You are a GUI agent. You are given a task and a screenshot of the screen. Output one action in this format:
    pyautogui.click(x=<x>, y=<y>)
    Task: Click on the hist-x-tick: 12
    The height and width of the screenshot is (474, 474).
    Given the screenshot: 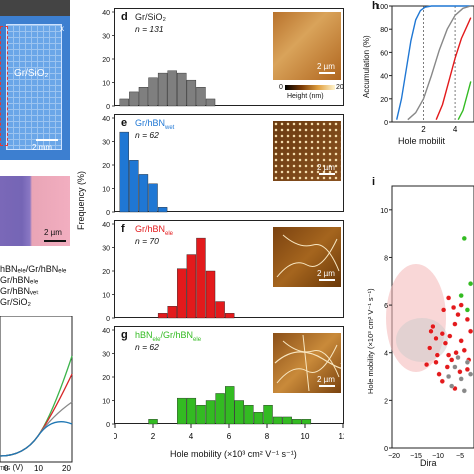 What is the action you would take?
    pyautogui.click(x=341, y=436)
    